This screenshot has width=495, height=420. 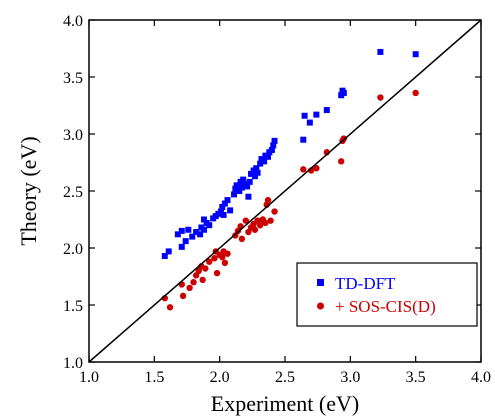 What do you see at coordinates (73, 249) in the screenshot?
I see `y-tick-label: 2.0` at bounding box center [73, 249].